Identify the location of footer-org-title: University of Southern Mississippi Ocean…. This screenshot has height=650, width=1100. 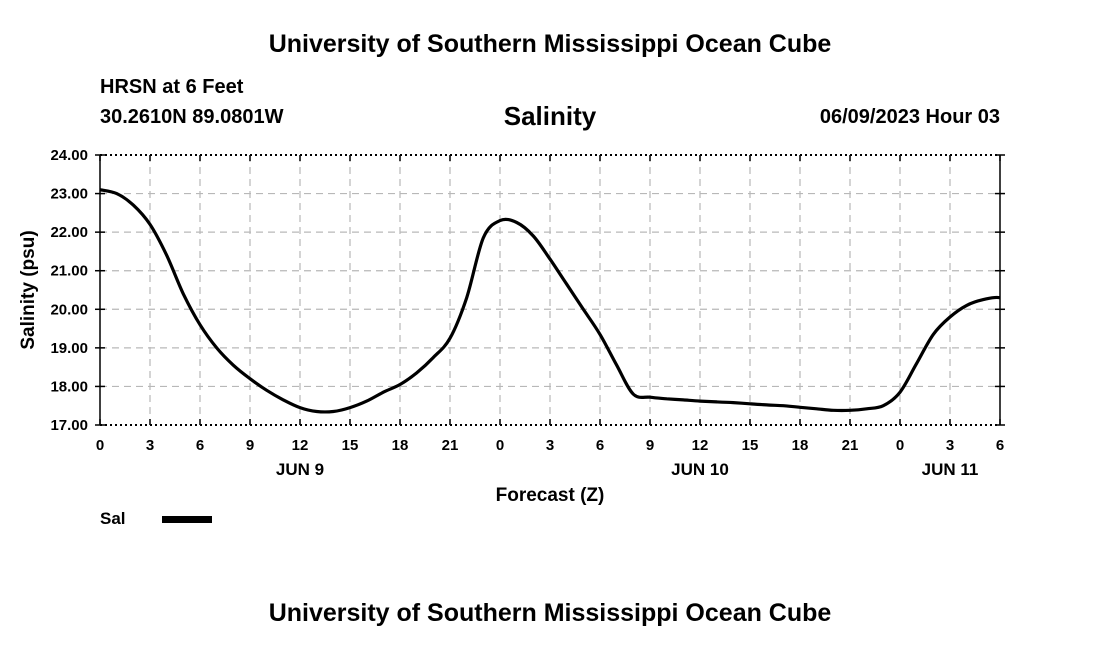
(550, 613).